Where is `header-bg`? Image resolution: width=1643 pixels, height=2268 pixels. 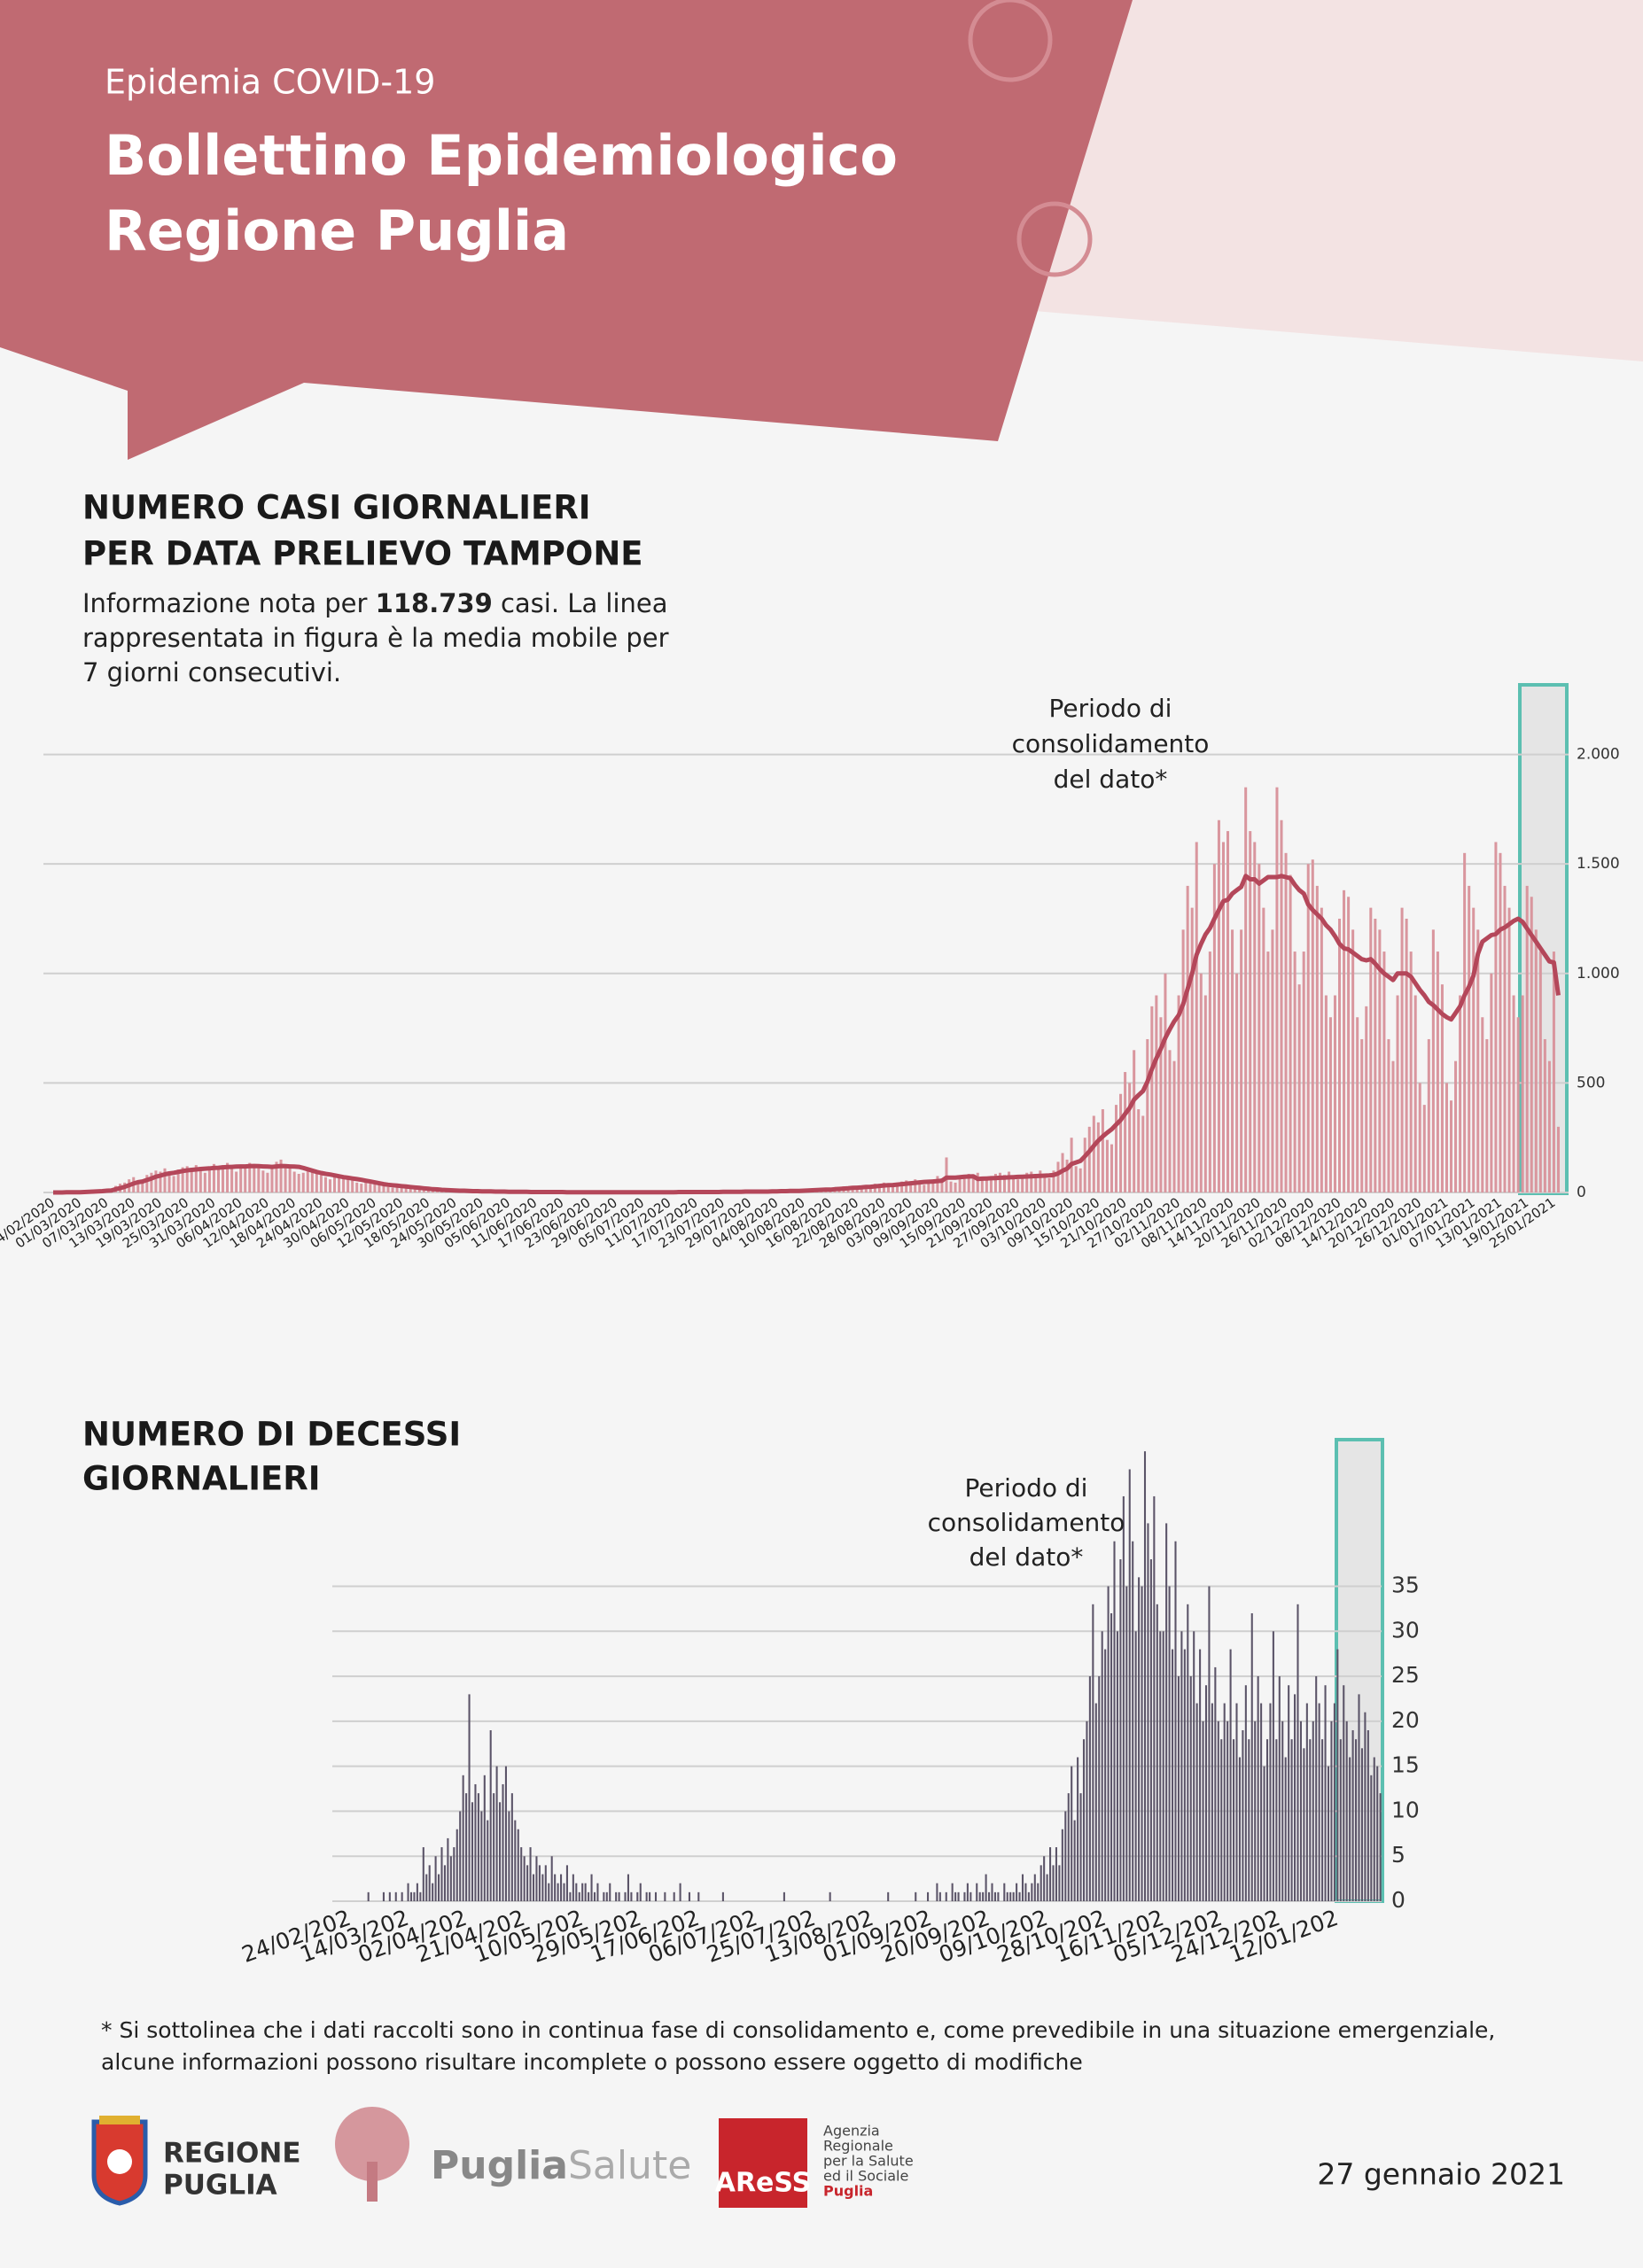
header-bg is located at coordinates (566, 230).